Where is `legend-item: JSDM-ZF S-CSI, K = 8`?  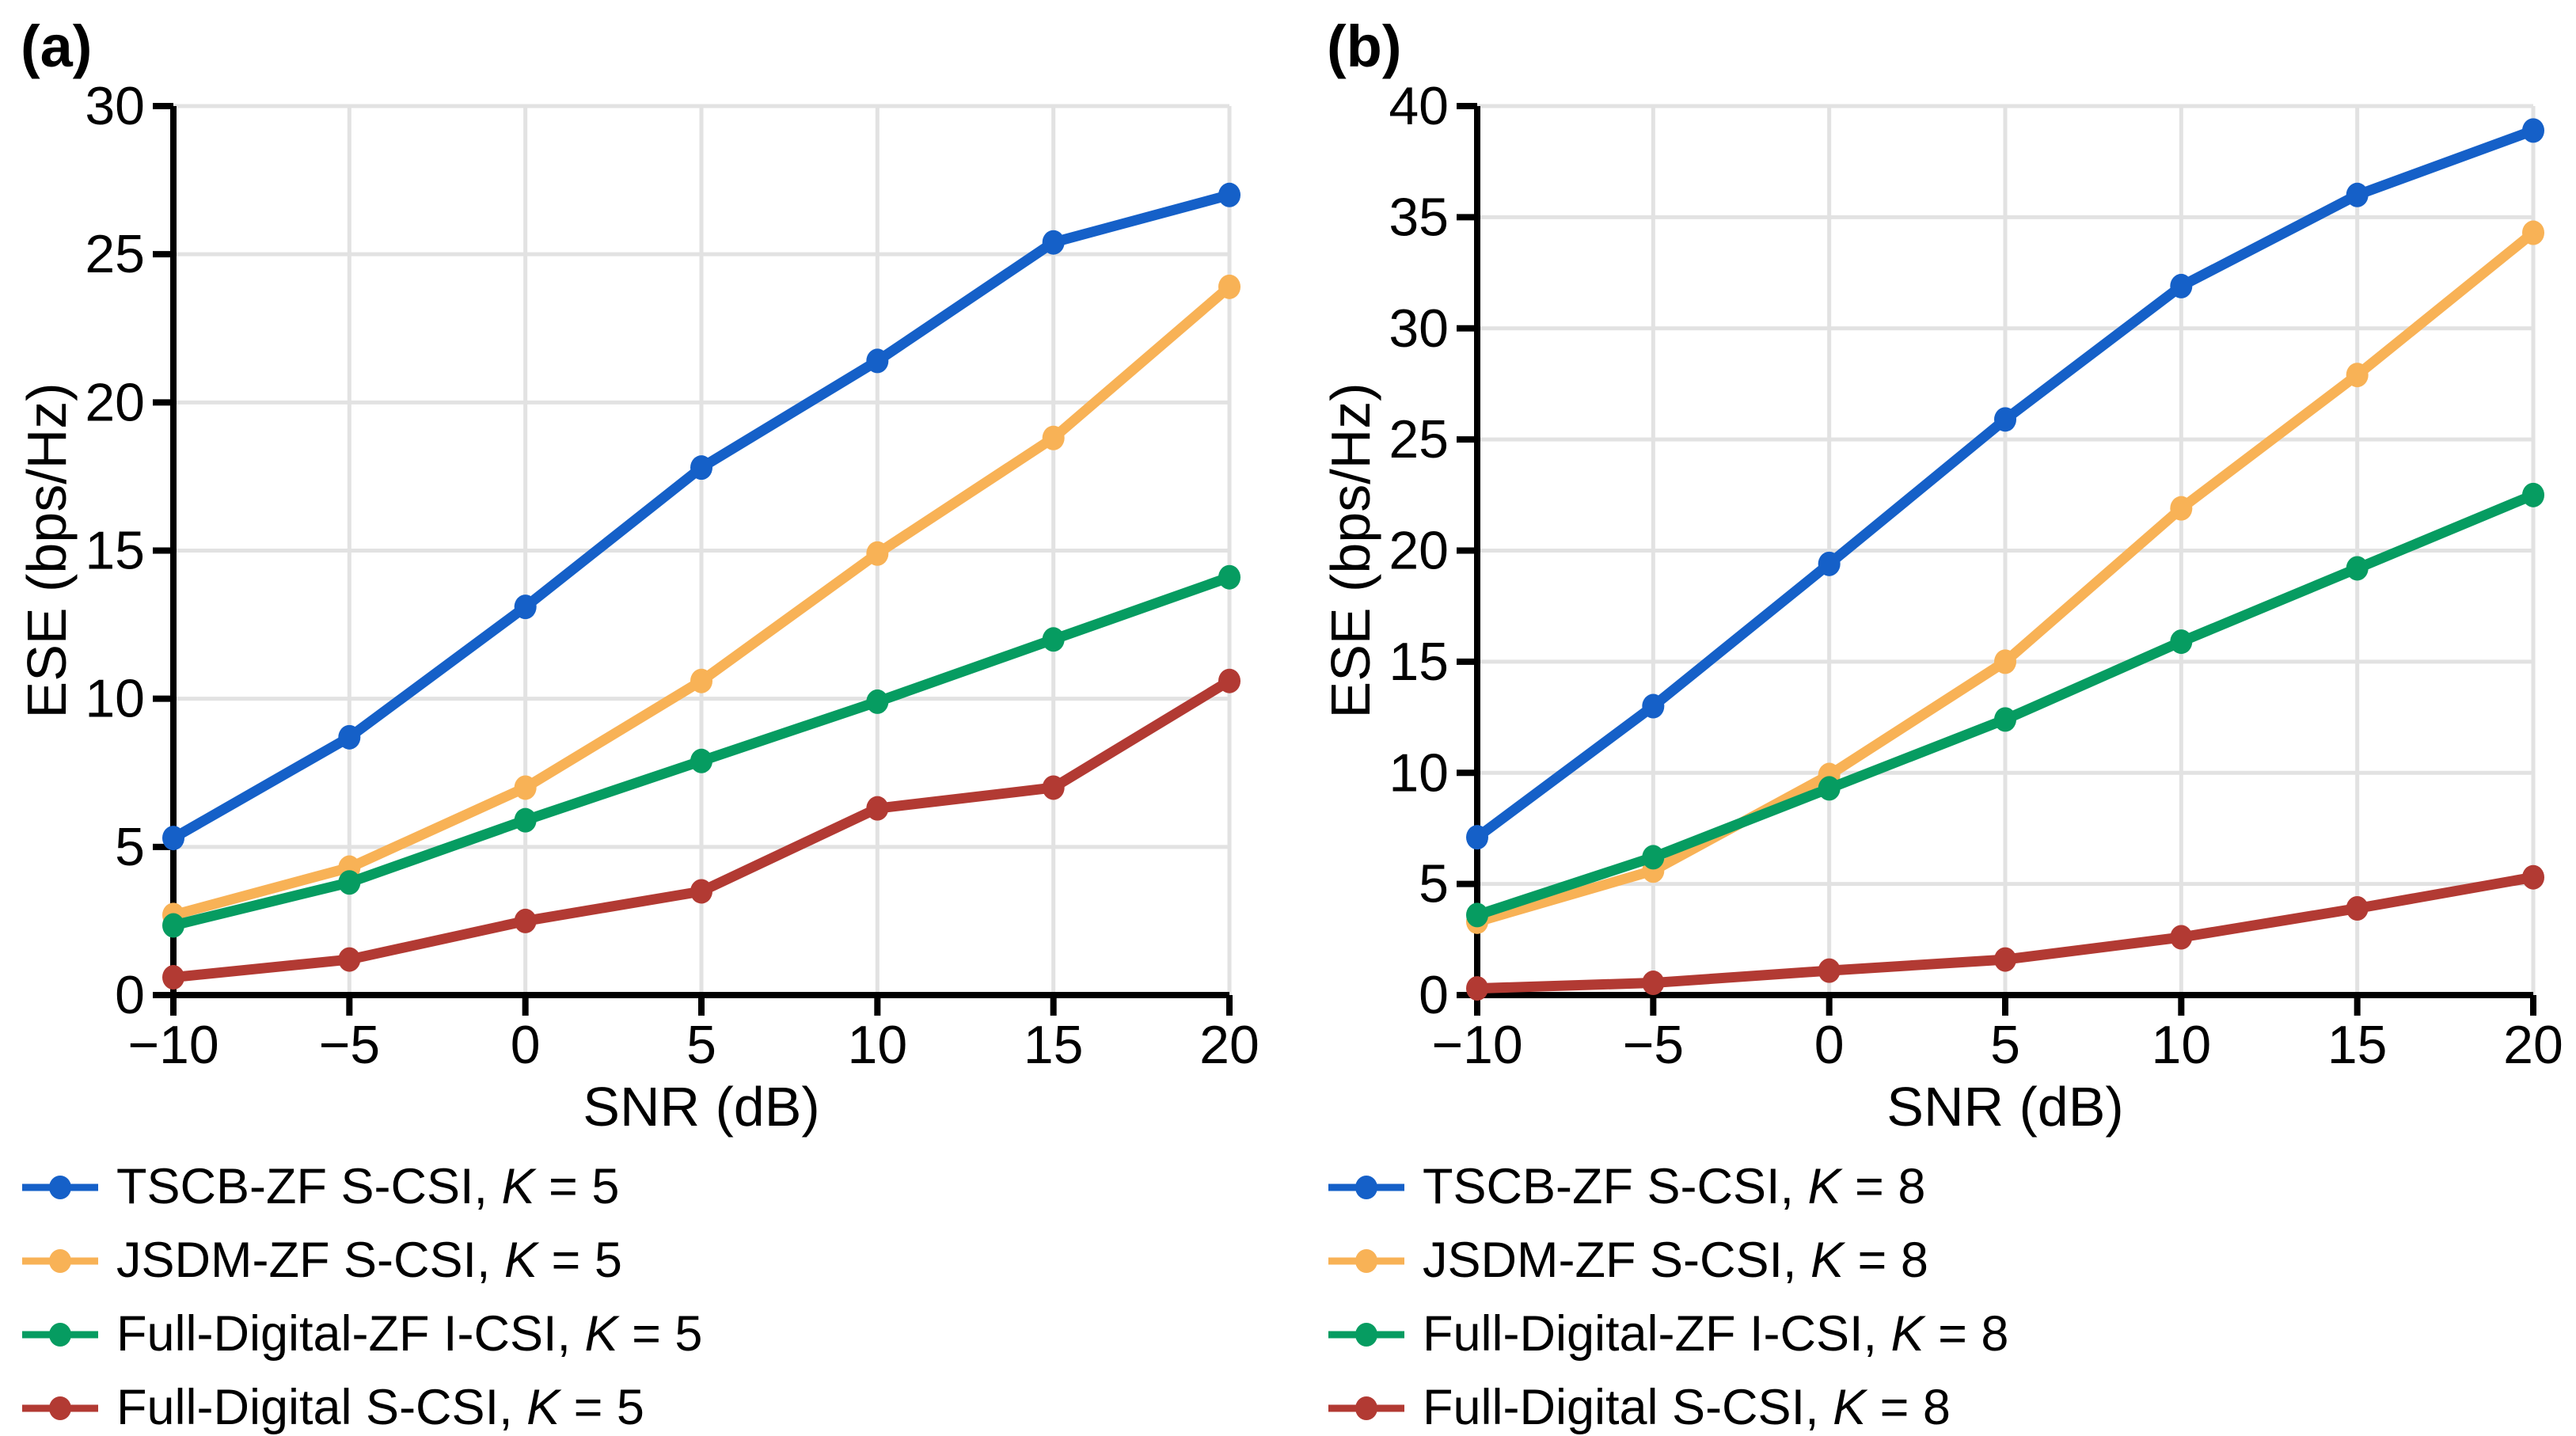
legend-item: JSDM-ZF S-CSI, K = 8 is located at coordinates (1668, 1260).